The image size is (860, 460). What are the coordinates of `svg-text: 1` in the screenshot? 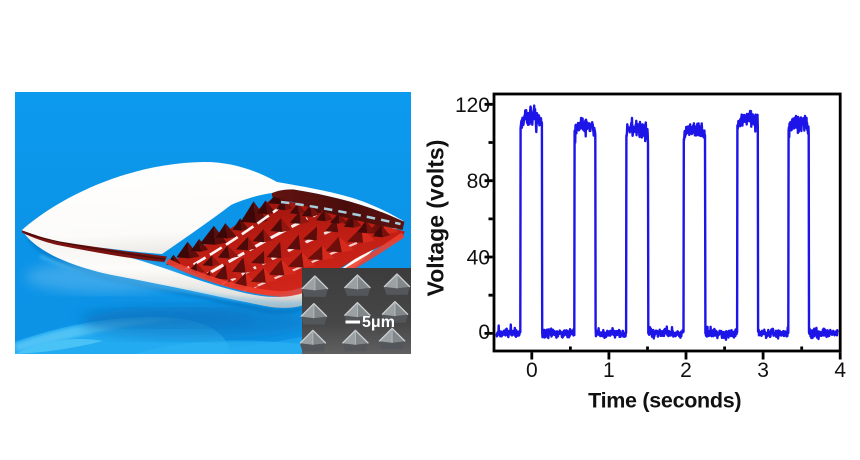 It's located at (609, 370).